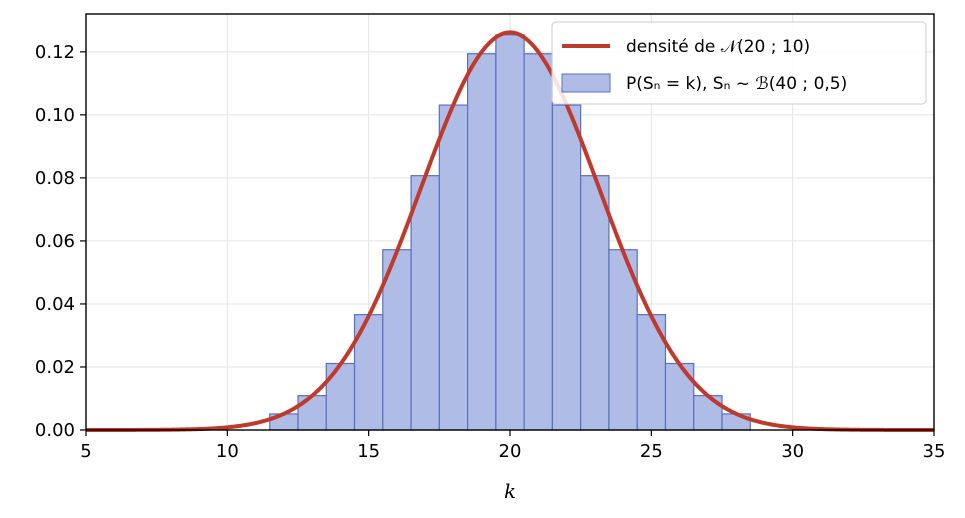  What do you see at coordinates (55, 178) in the screenshot?
I see `y-tick-label: 0.08` at bounding box center [55, 178].